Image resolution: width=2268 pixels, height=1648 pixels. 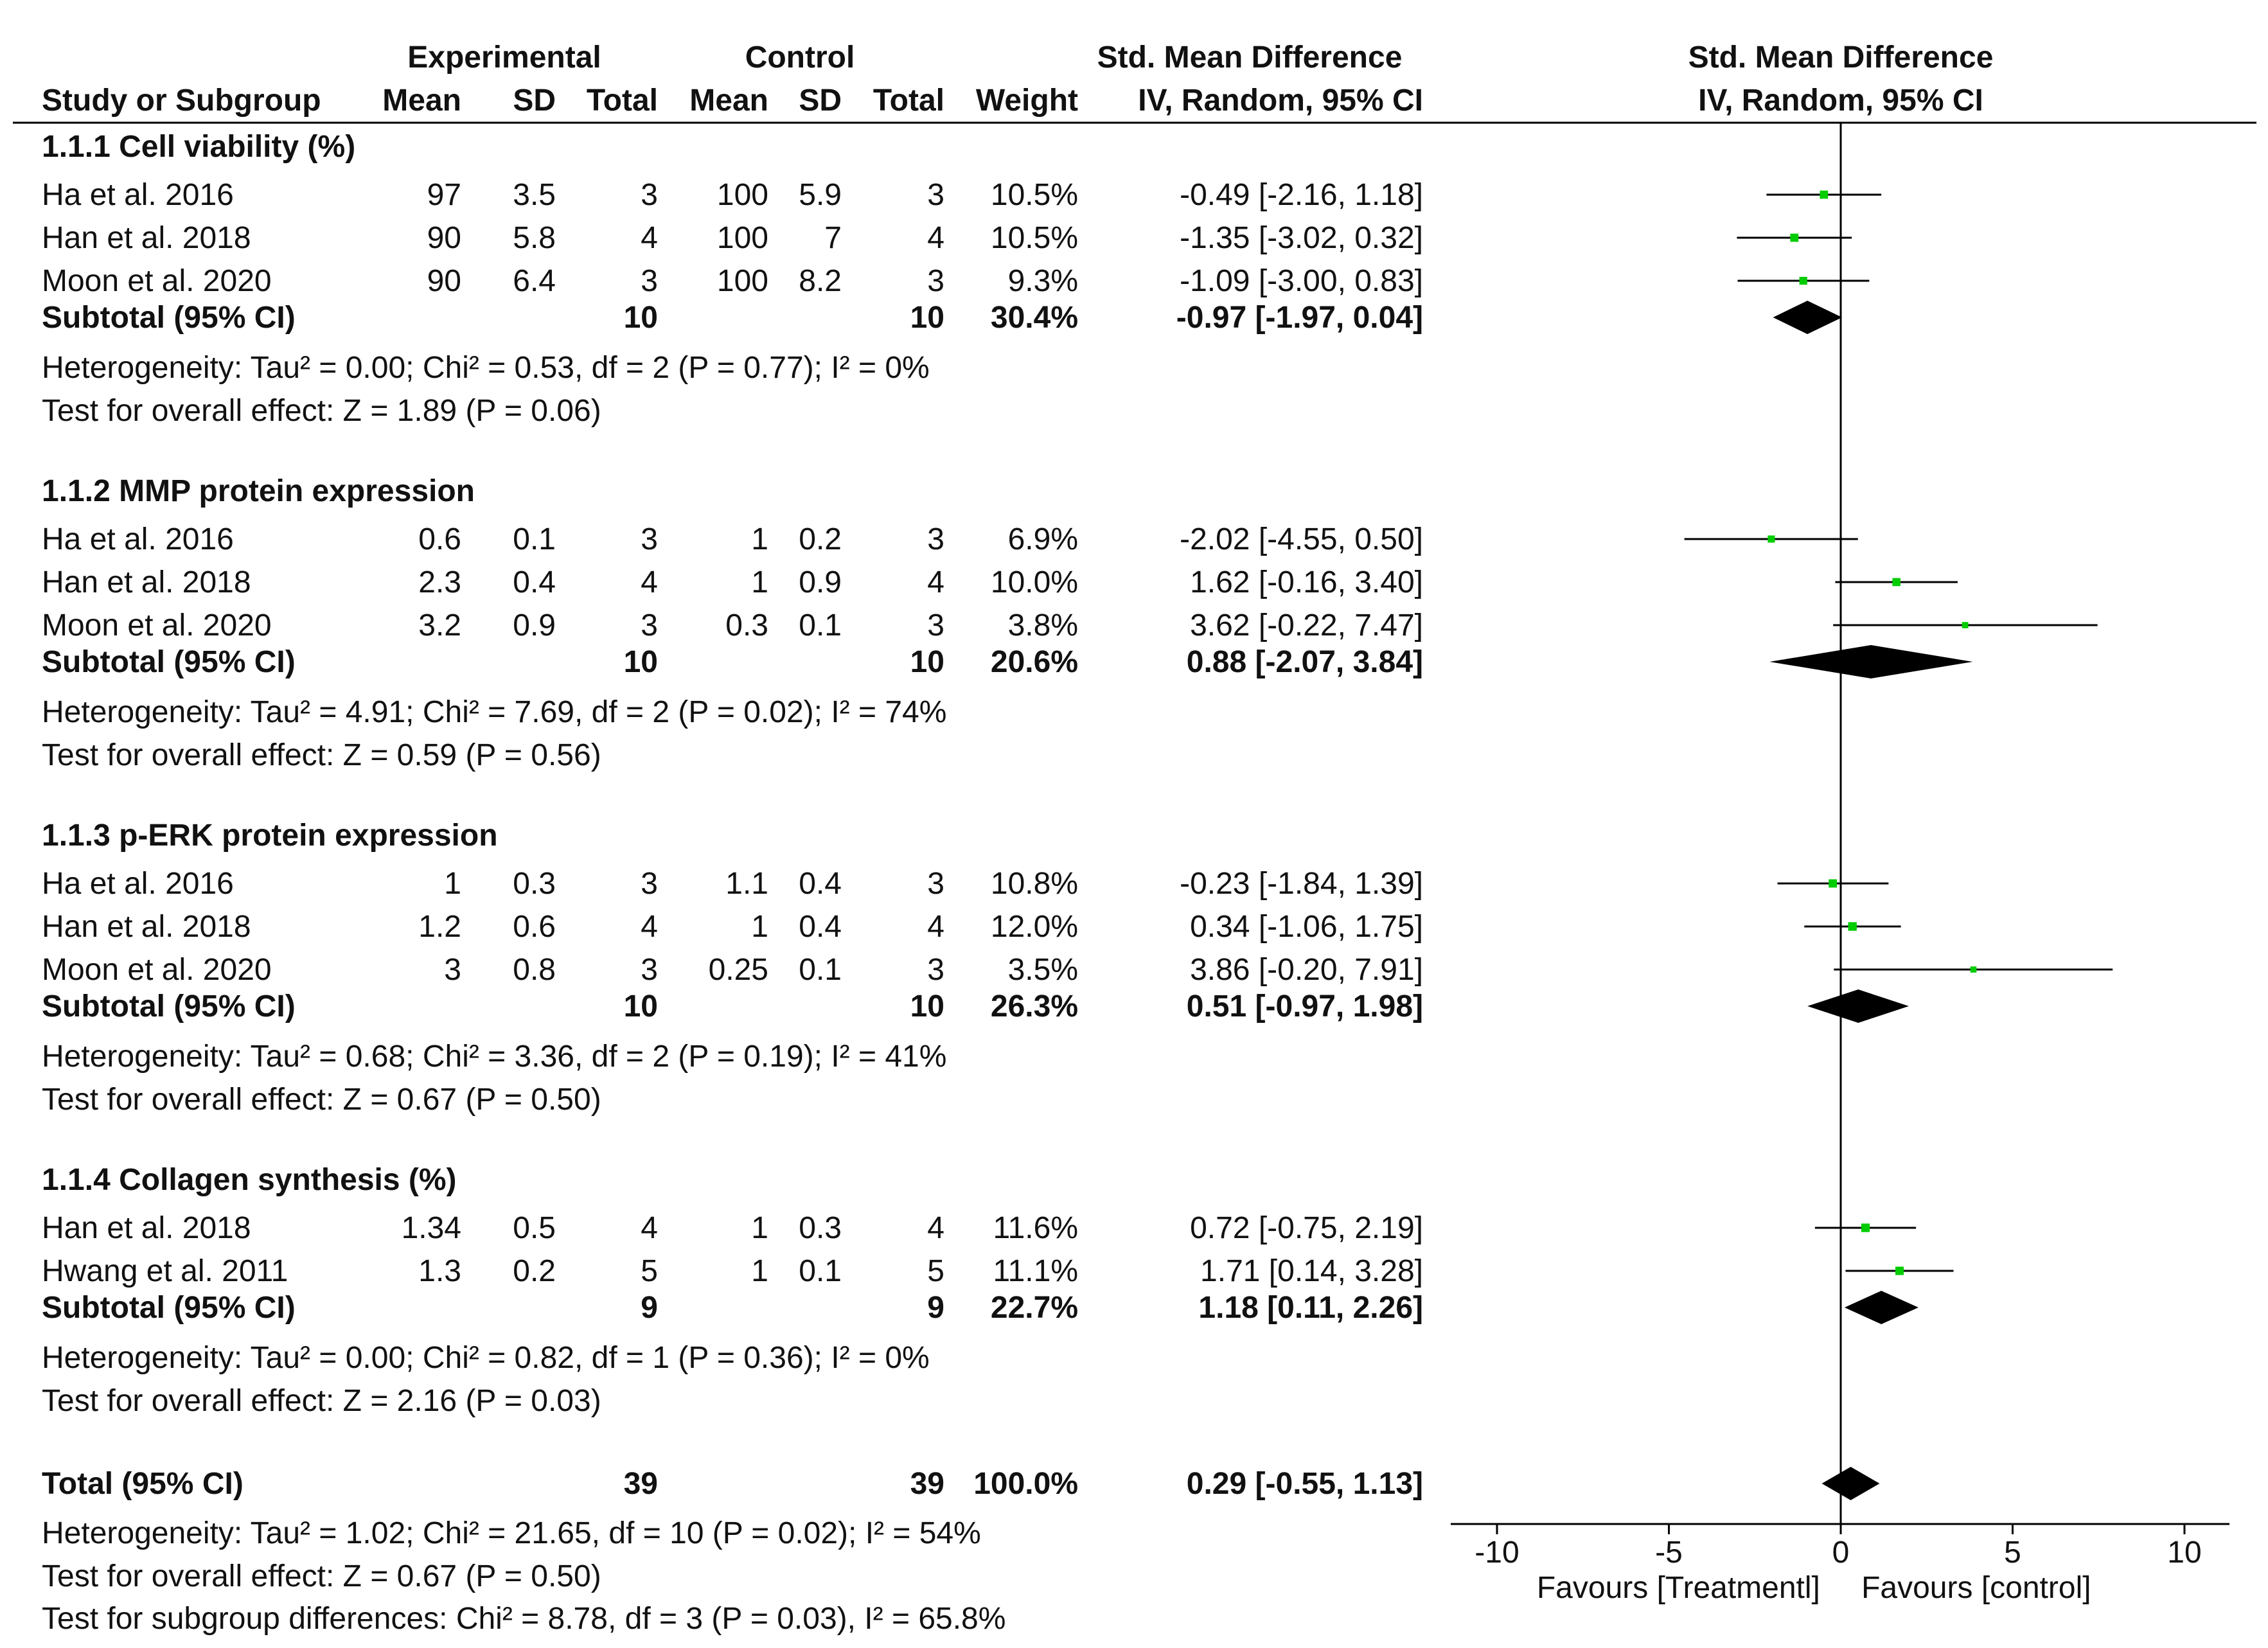 I want to click on weight-value: 6.9%, so click(x=1043, y=539).